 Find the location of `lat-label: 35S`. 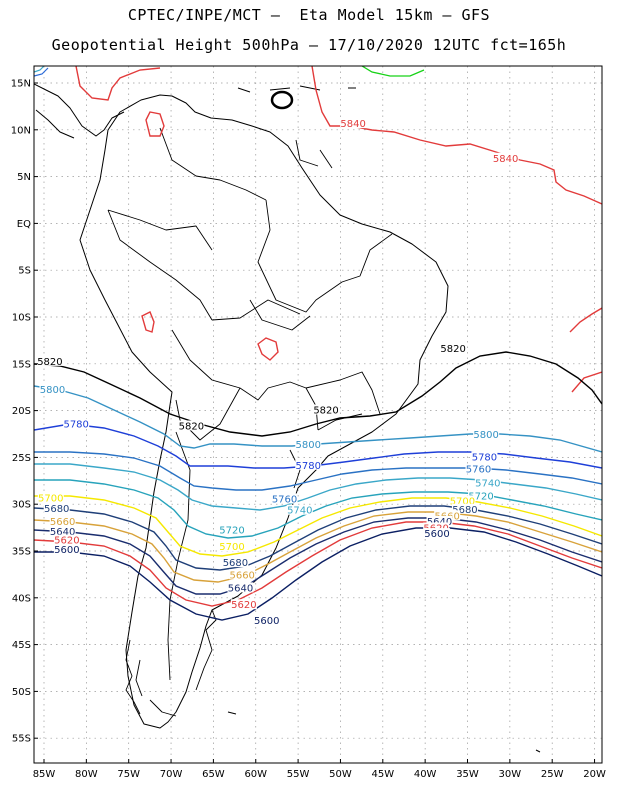

lat-label: 35S is located at coordinates (21, 552).